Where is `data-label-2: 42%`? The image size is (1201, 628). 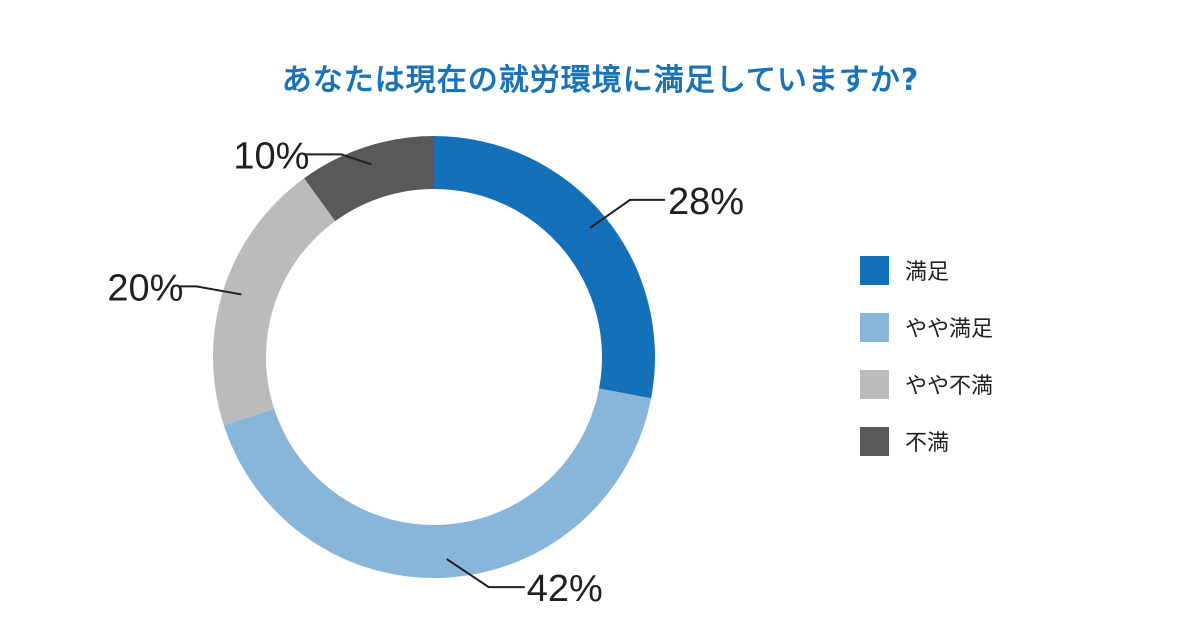
data-label-2: 42% is located at coordinates (565, 589).